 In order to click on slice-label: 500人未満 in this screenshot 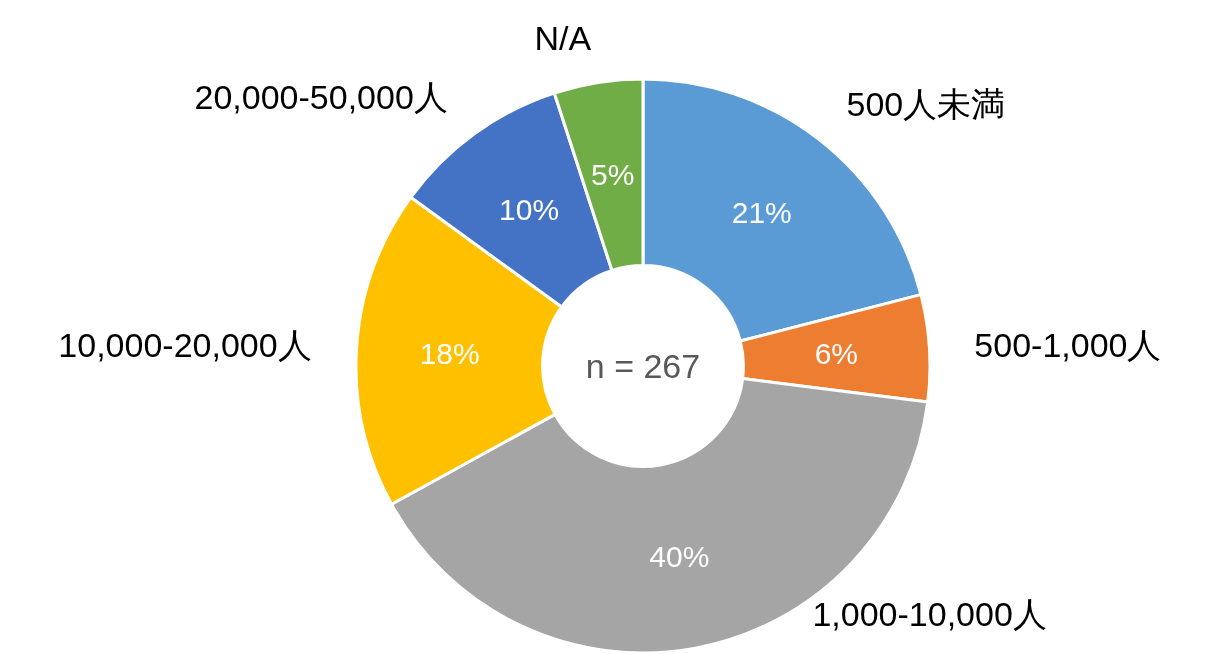, I will do `click(926, 103)`.